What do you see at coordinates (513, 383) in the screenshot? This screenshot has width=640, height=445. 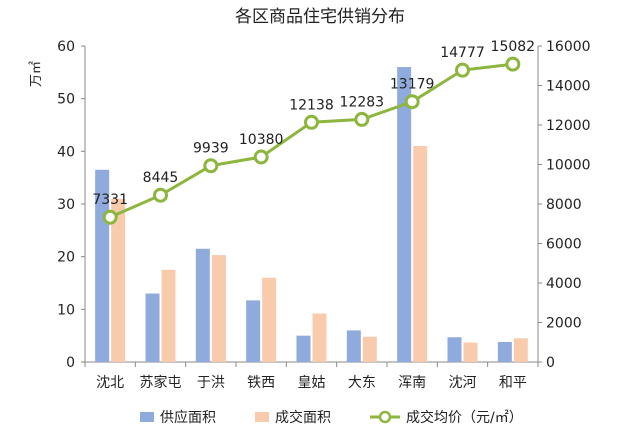 I see `x-tick-label: 和平` at bounding box center [513, 383].